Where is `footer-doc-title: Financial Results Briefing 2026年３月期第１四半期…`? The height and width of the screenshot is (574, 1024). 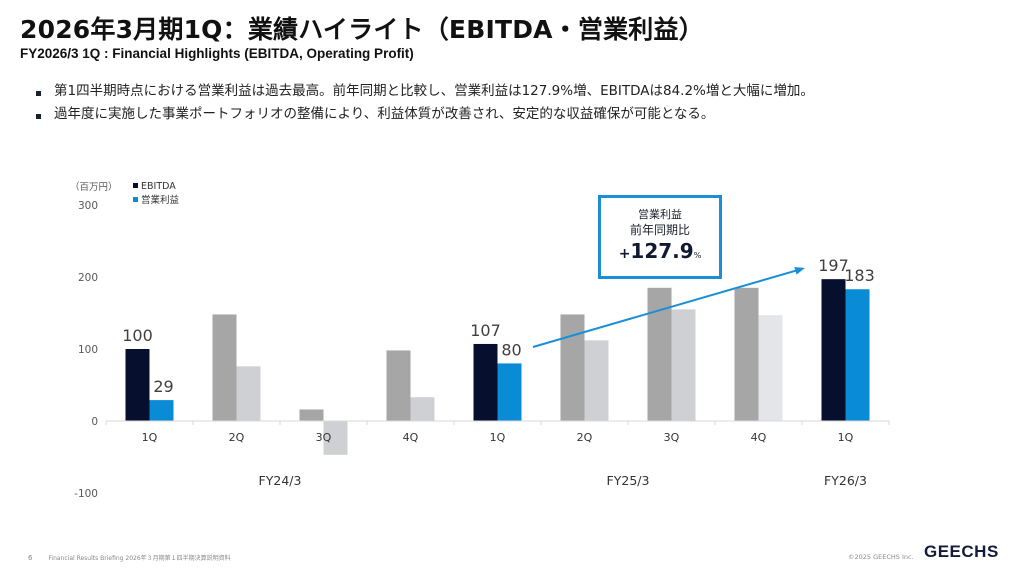
footer-doc-title: Financial Results Briefing 2026年３月期第１四半期… is located at coordinates (139, 558).